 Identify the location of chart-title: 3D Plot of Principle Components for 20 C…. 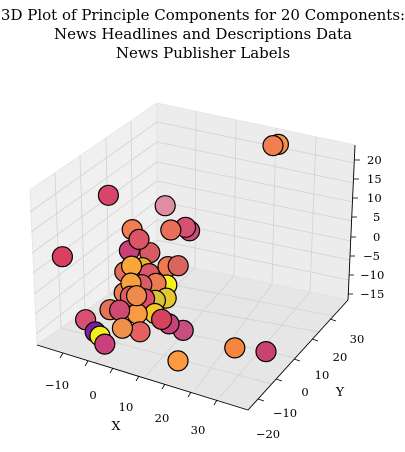
(203, 34).